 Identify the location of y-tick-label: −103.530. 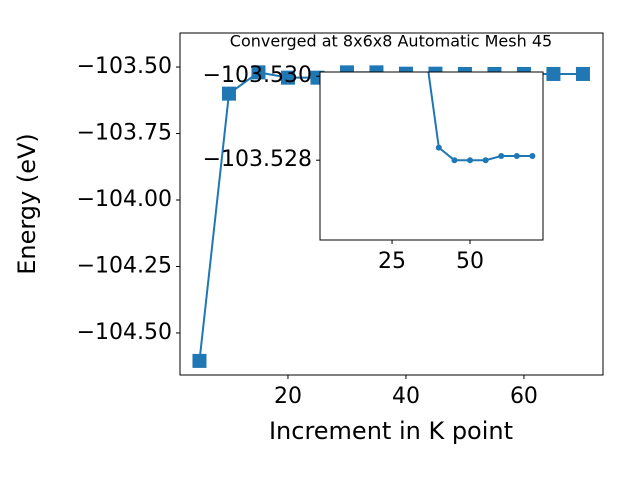
(257, 75).